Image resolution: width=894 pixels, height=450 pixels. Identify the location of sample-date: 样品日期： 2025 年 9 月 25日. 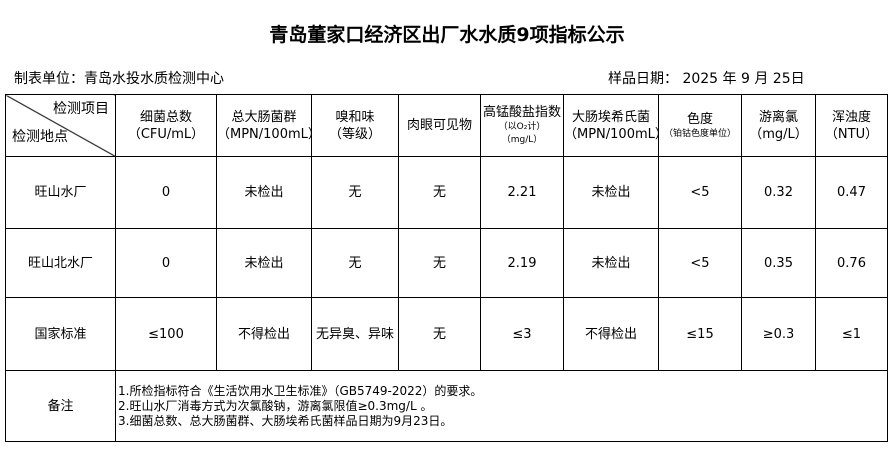
(706, 79).